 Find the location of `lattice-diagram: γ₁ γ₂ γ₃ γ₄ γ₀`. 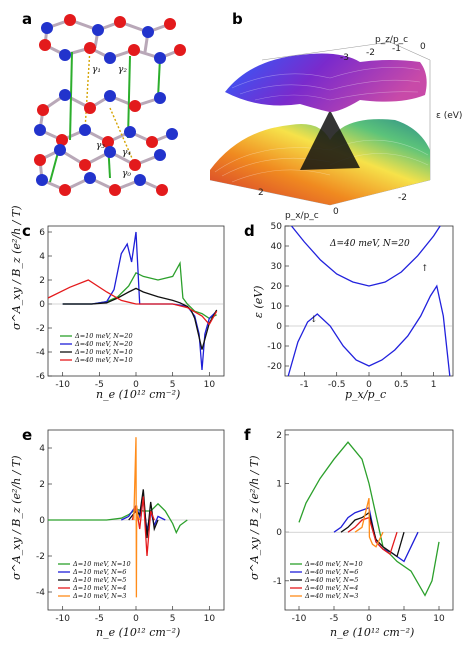

lattice-diagram: γ₁ γ₂ γ₃ γ₄ γ₀ is located at coordinates (110, 105).